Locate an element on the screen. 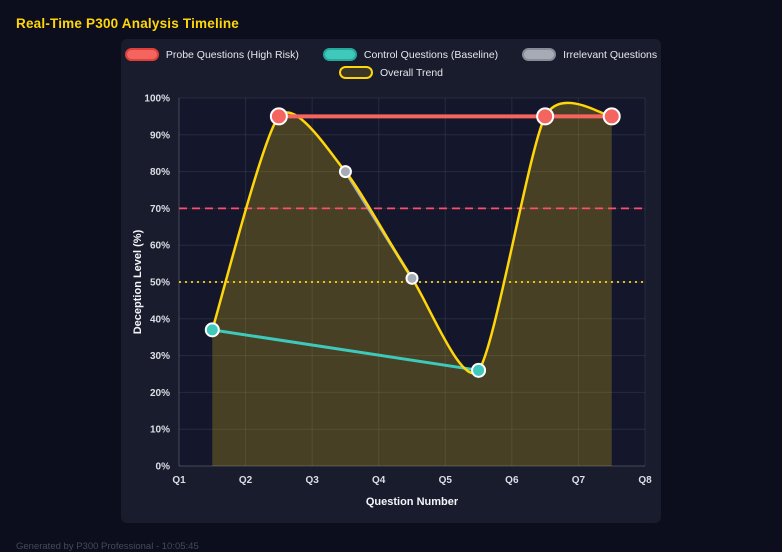 This screenshot has height=552, width=782. trend-legend-swatch is located at coordinates (355, 72).